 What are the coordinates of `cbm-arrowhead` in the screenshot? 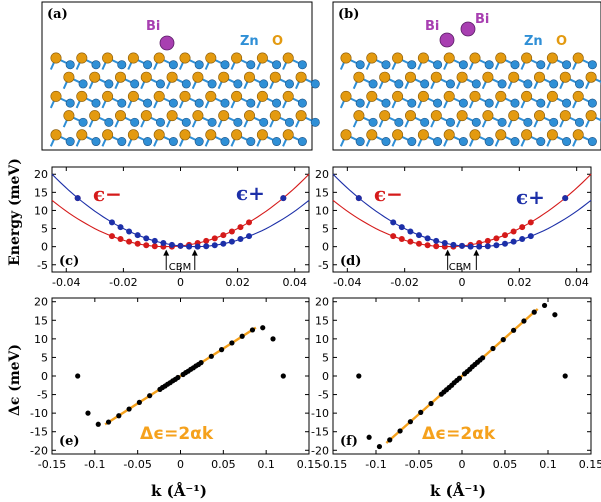 It's located at (476, 252).